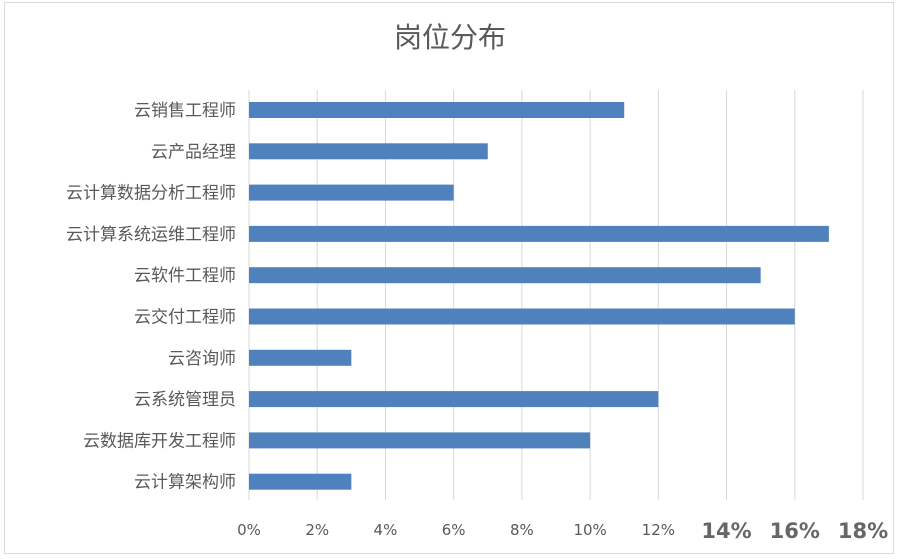 This screenshot has height=559, width=900. What do you see at coordinates (151, 235) in the screenshot?
I see `category-label: 云计算系统运维工程师` at bounding box center [151, 235].